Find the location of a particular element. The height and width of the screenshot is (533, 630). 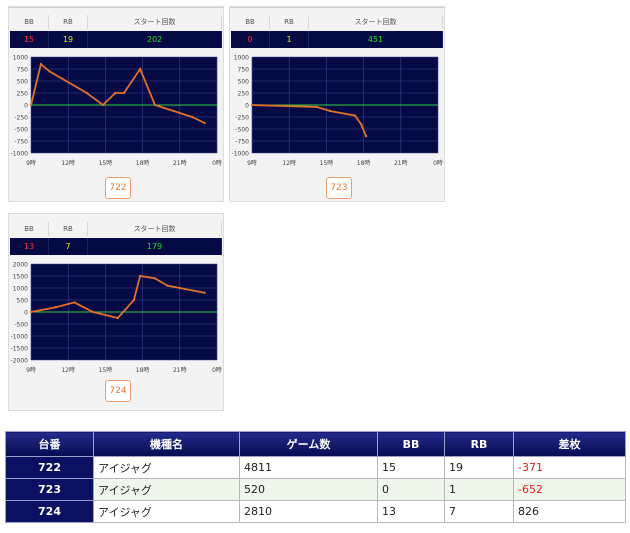

header-machine-no: 台番 is located at coordinates (49, 444).